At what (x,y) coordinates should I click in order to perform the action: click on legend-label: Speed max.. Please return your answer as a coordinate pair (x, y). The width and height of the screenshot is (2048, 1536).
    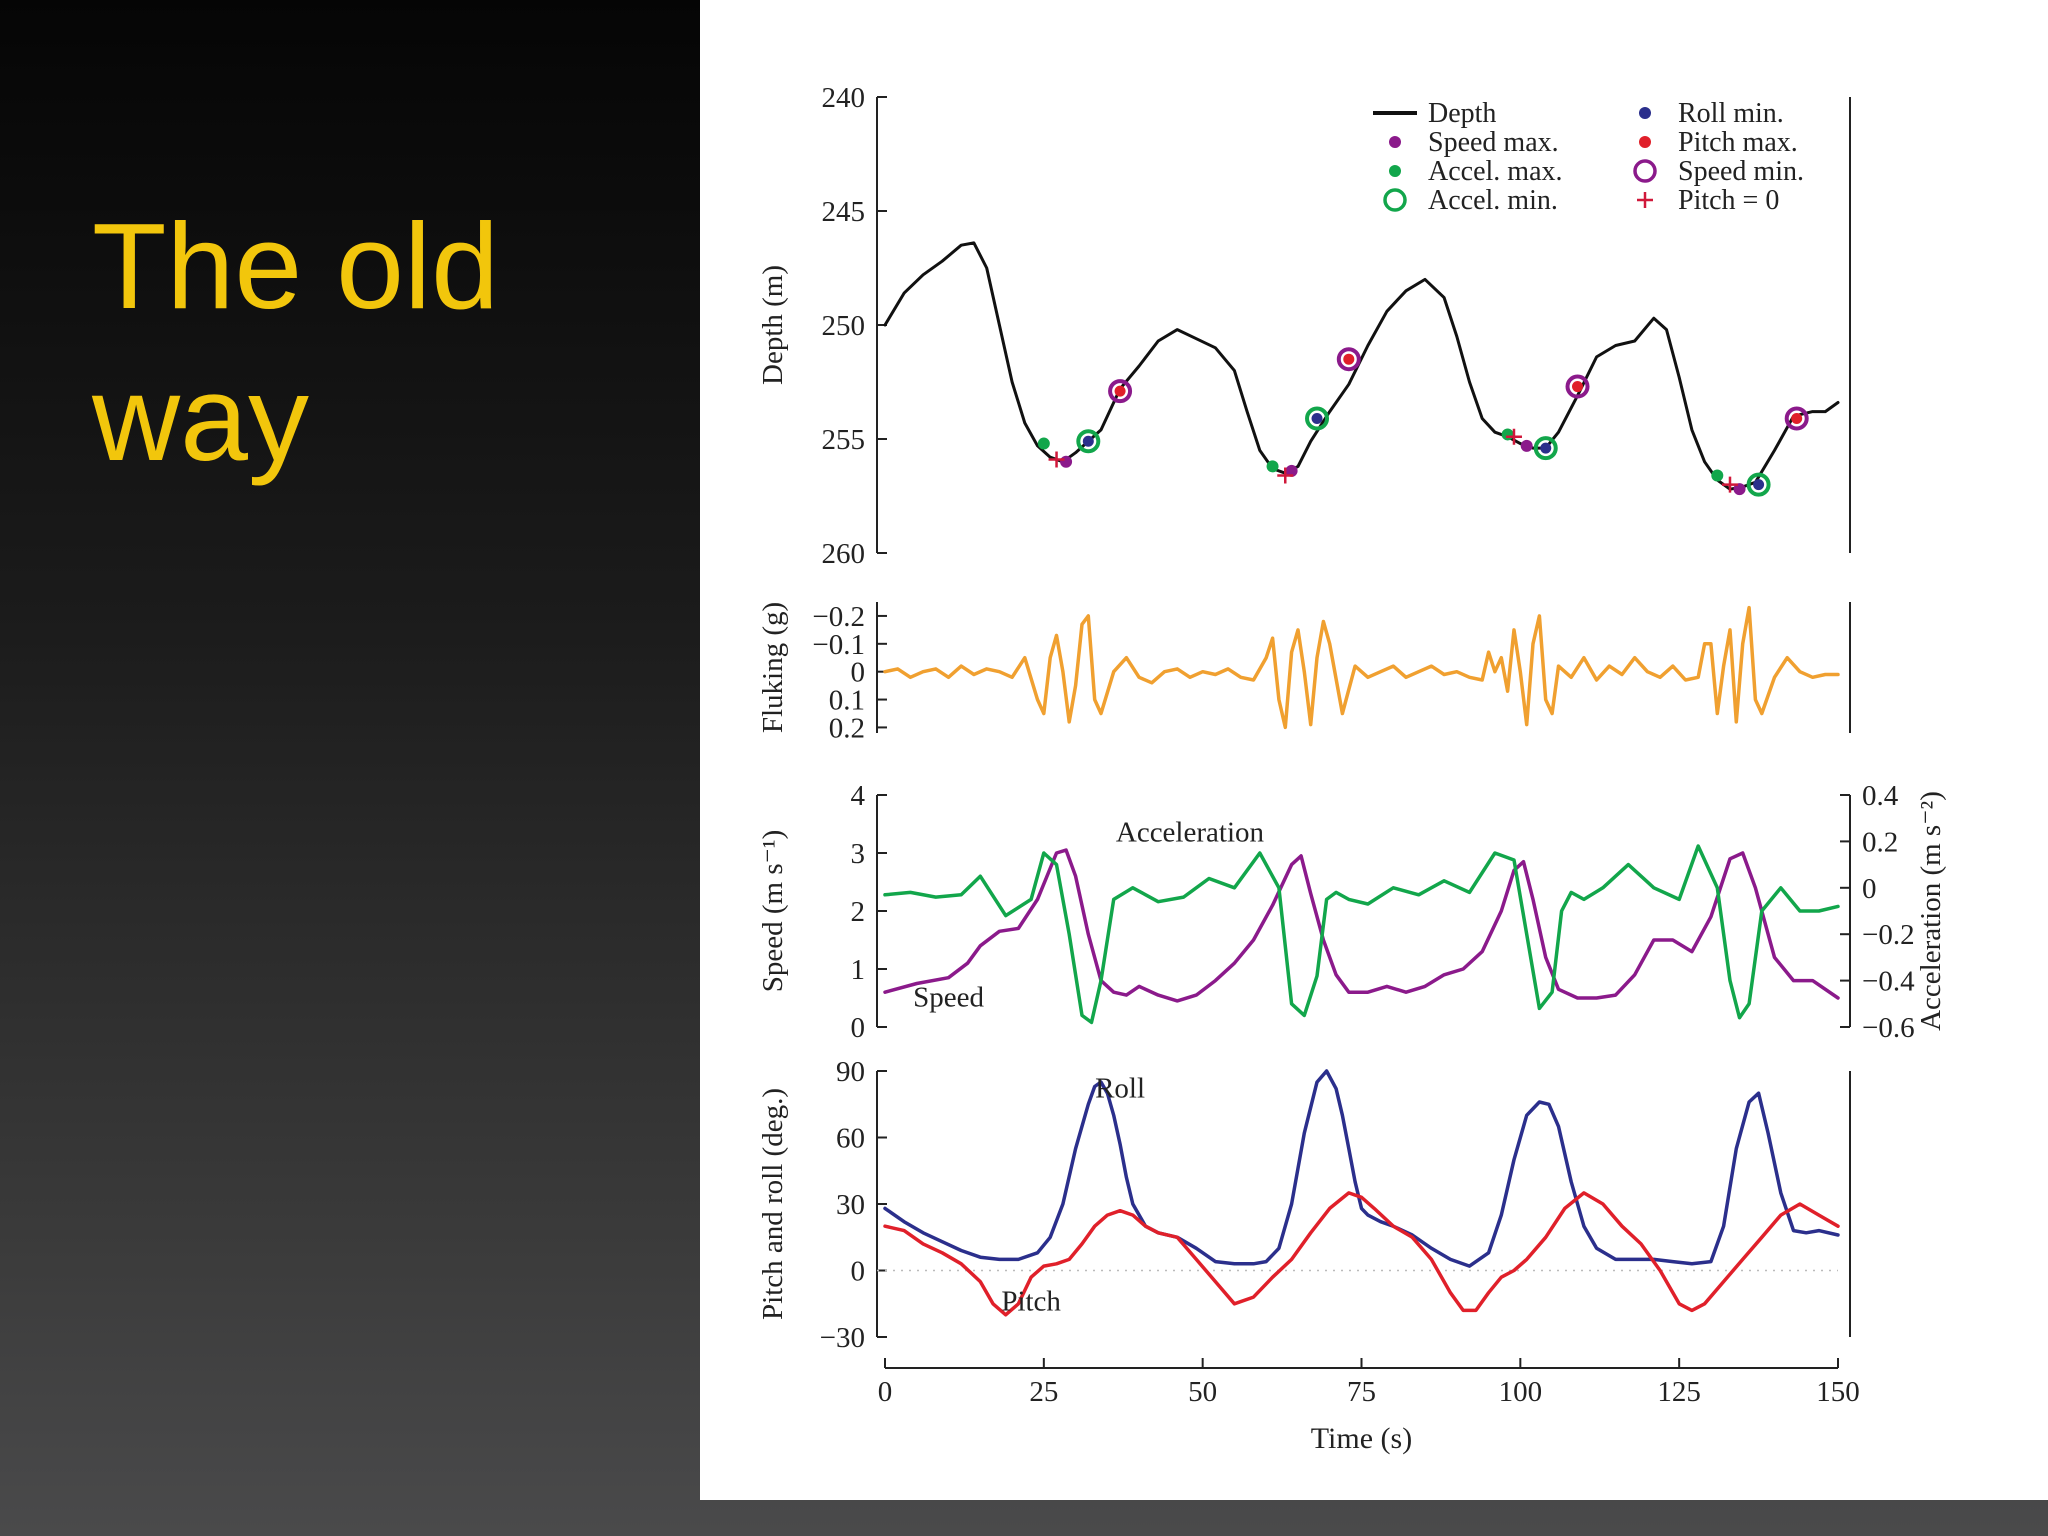
    Looking at the image, I should click on (1493, 142).